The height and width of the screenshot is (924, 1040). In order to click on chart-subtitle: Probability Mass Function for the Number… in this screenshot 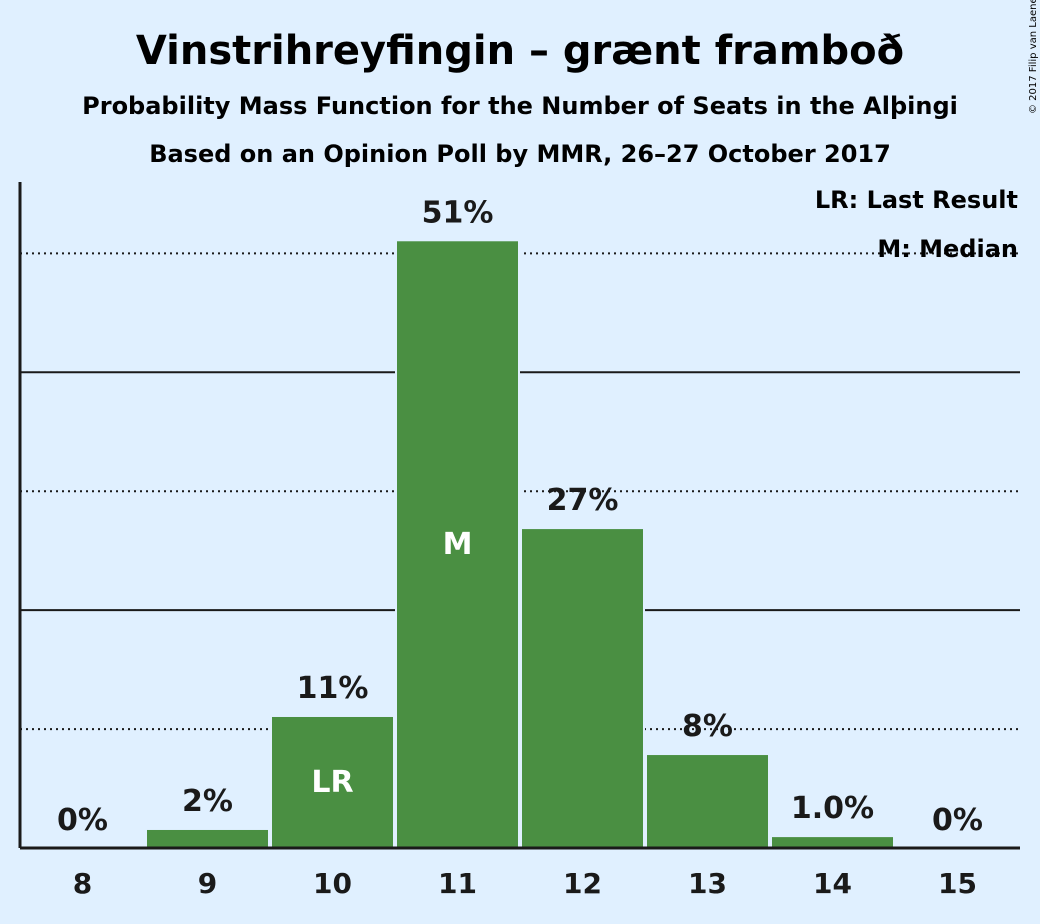, I will do `click(520, 106)`.